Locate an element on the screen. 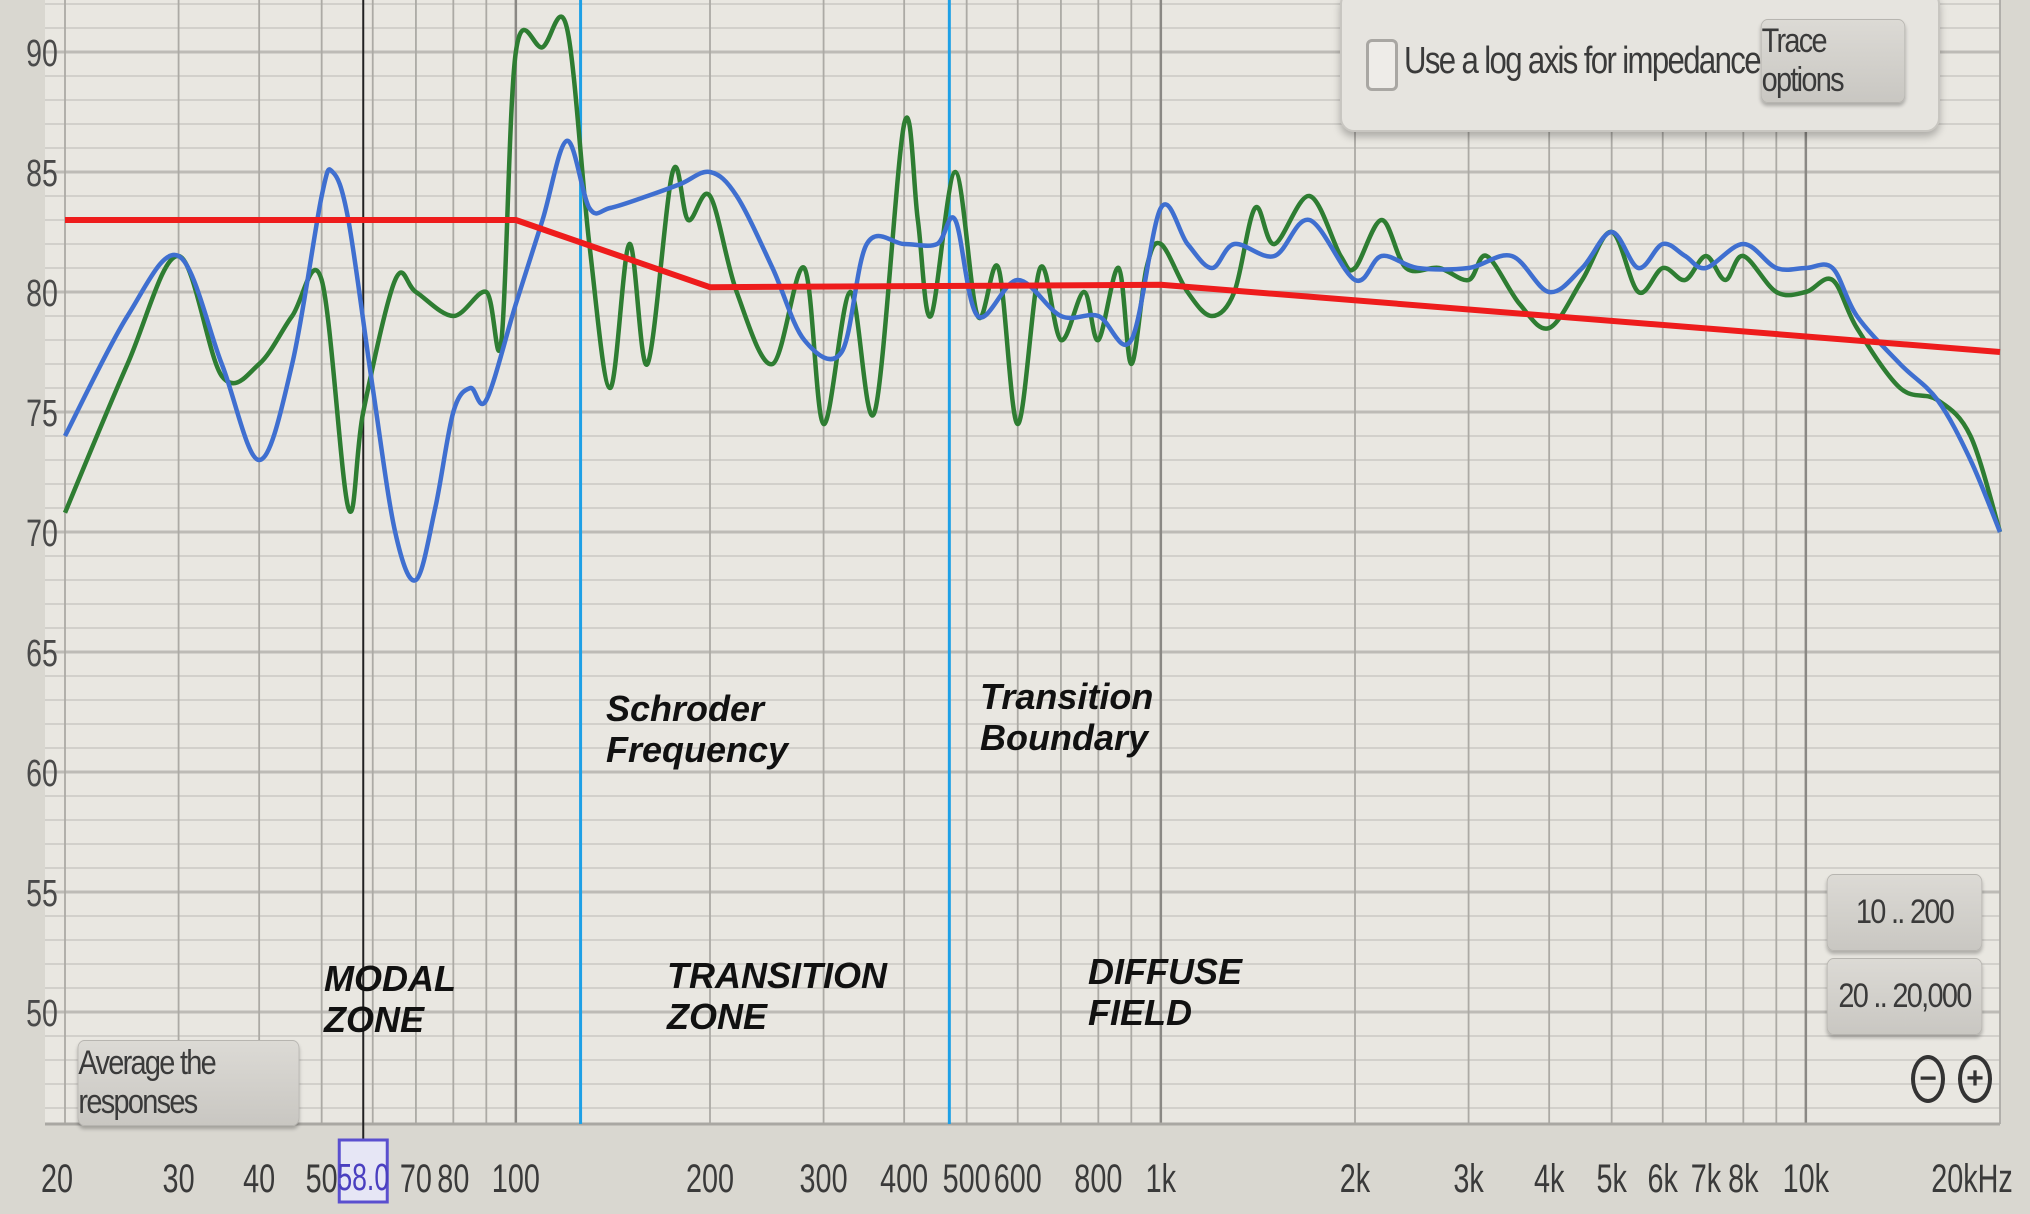  zoom-out-icon: − is located at coordinates (1928, 1079).